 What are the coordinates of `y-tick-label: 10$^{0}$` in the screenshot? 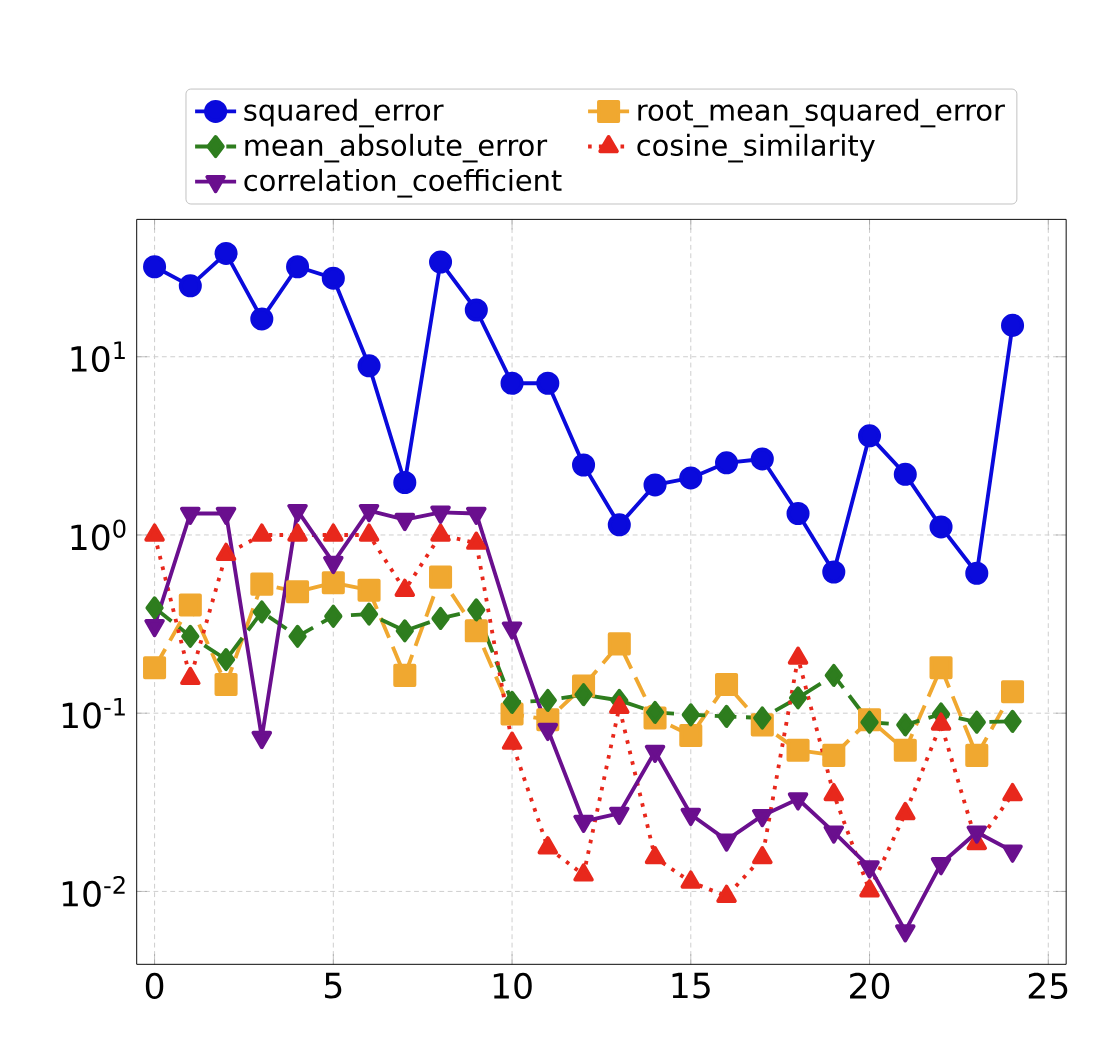 It's located at (98, 535).